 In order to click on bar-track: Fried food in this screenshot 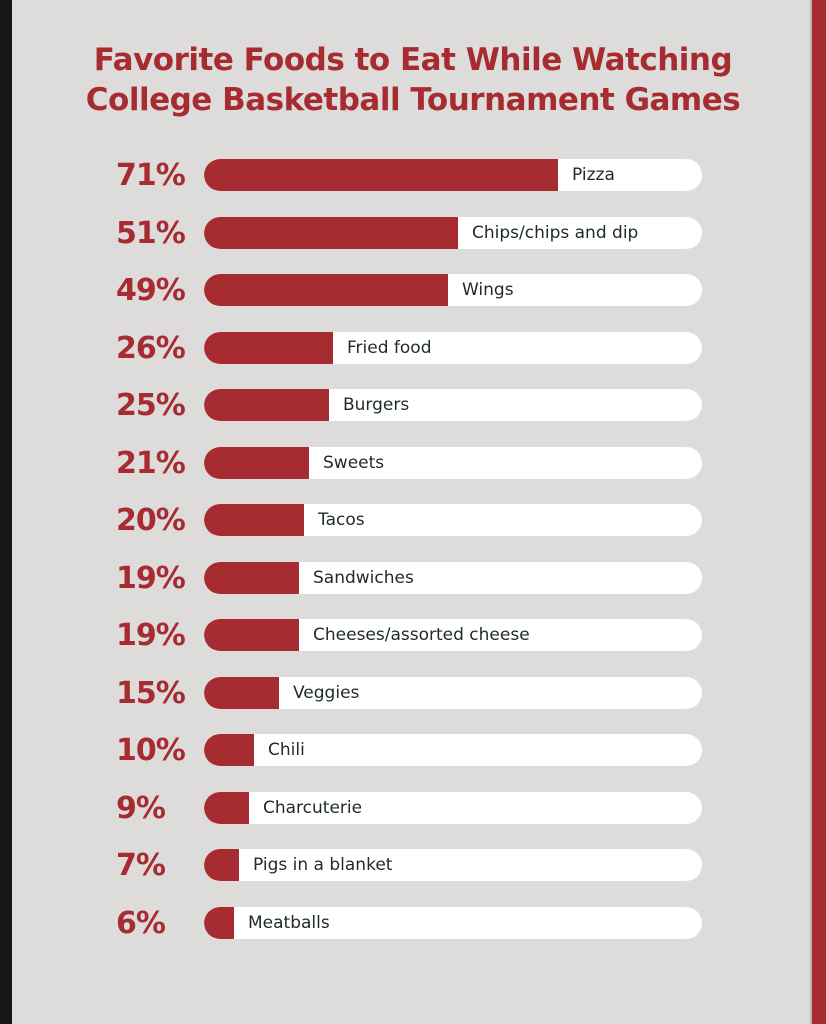, I will do `click(453, 348)`.